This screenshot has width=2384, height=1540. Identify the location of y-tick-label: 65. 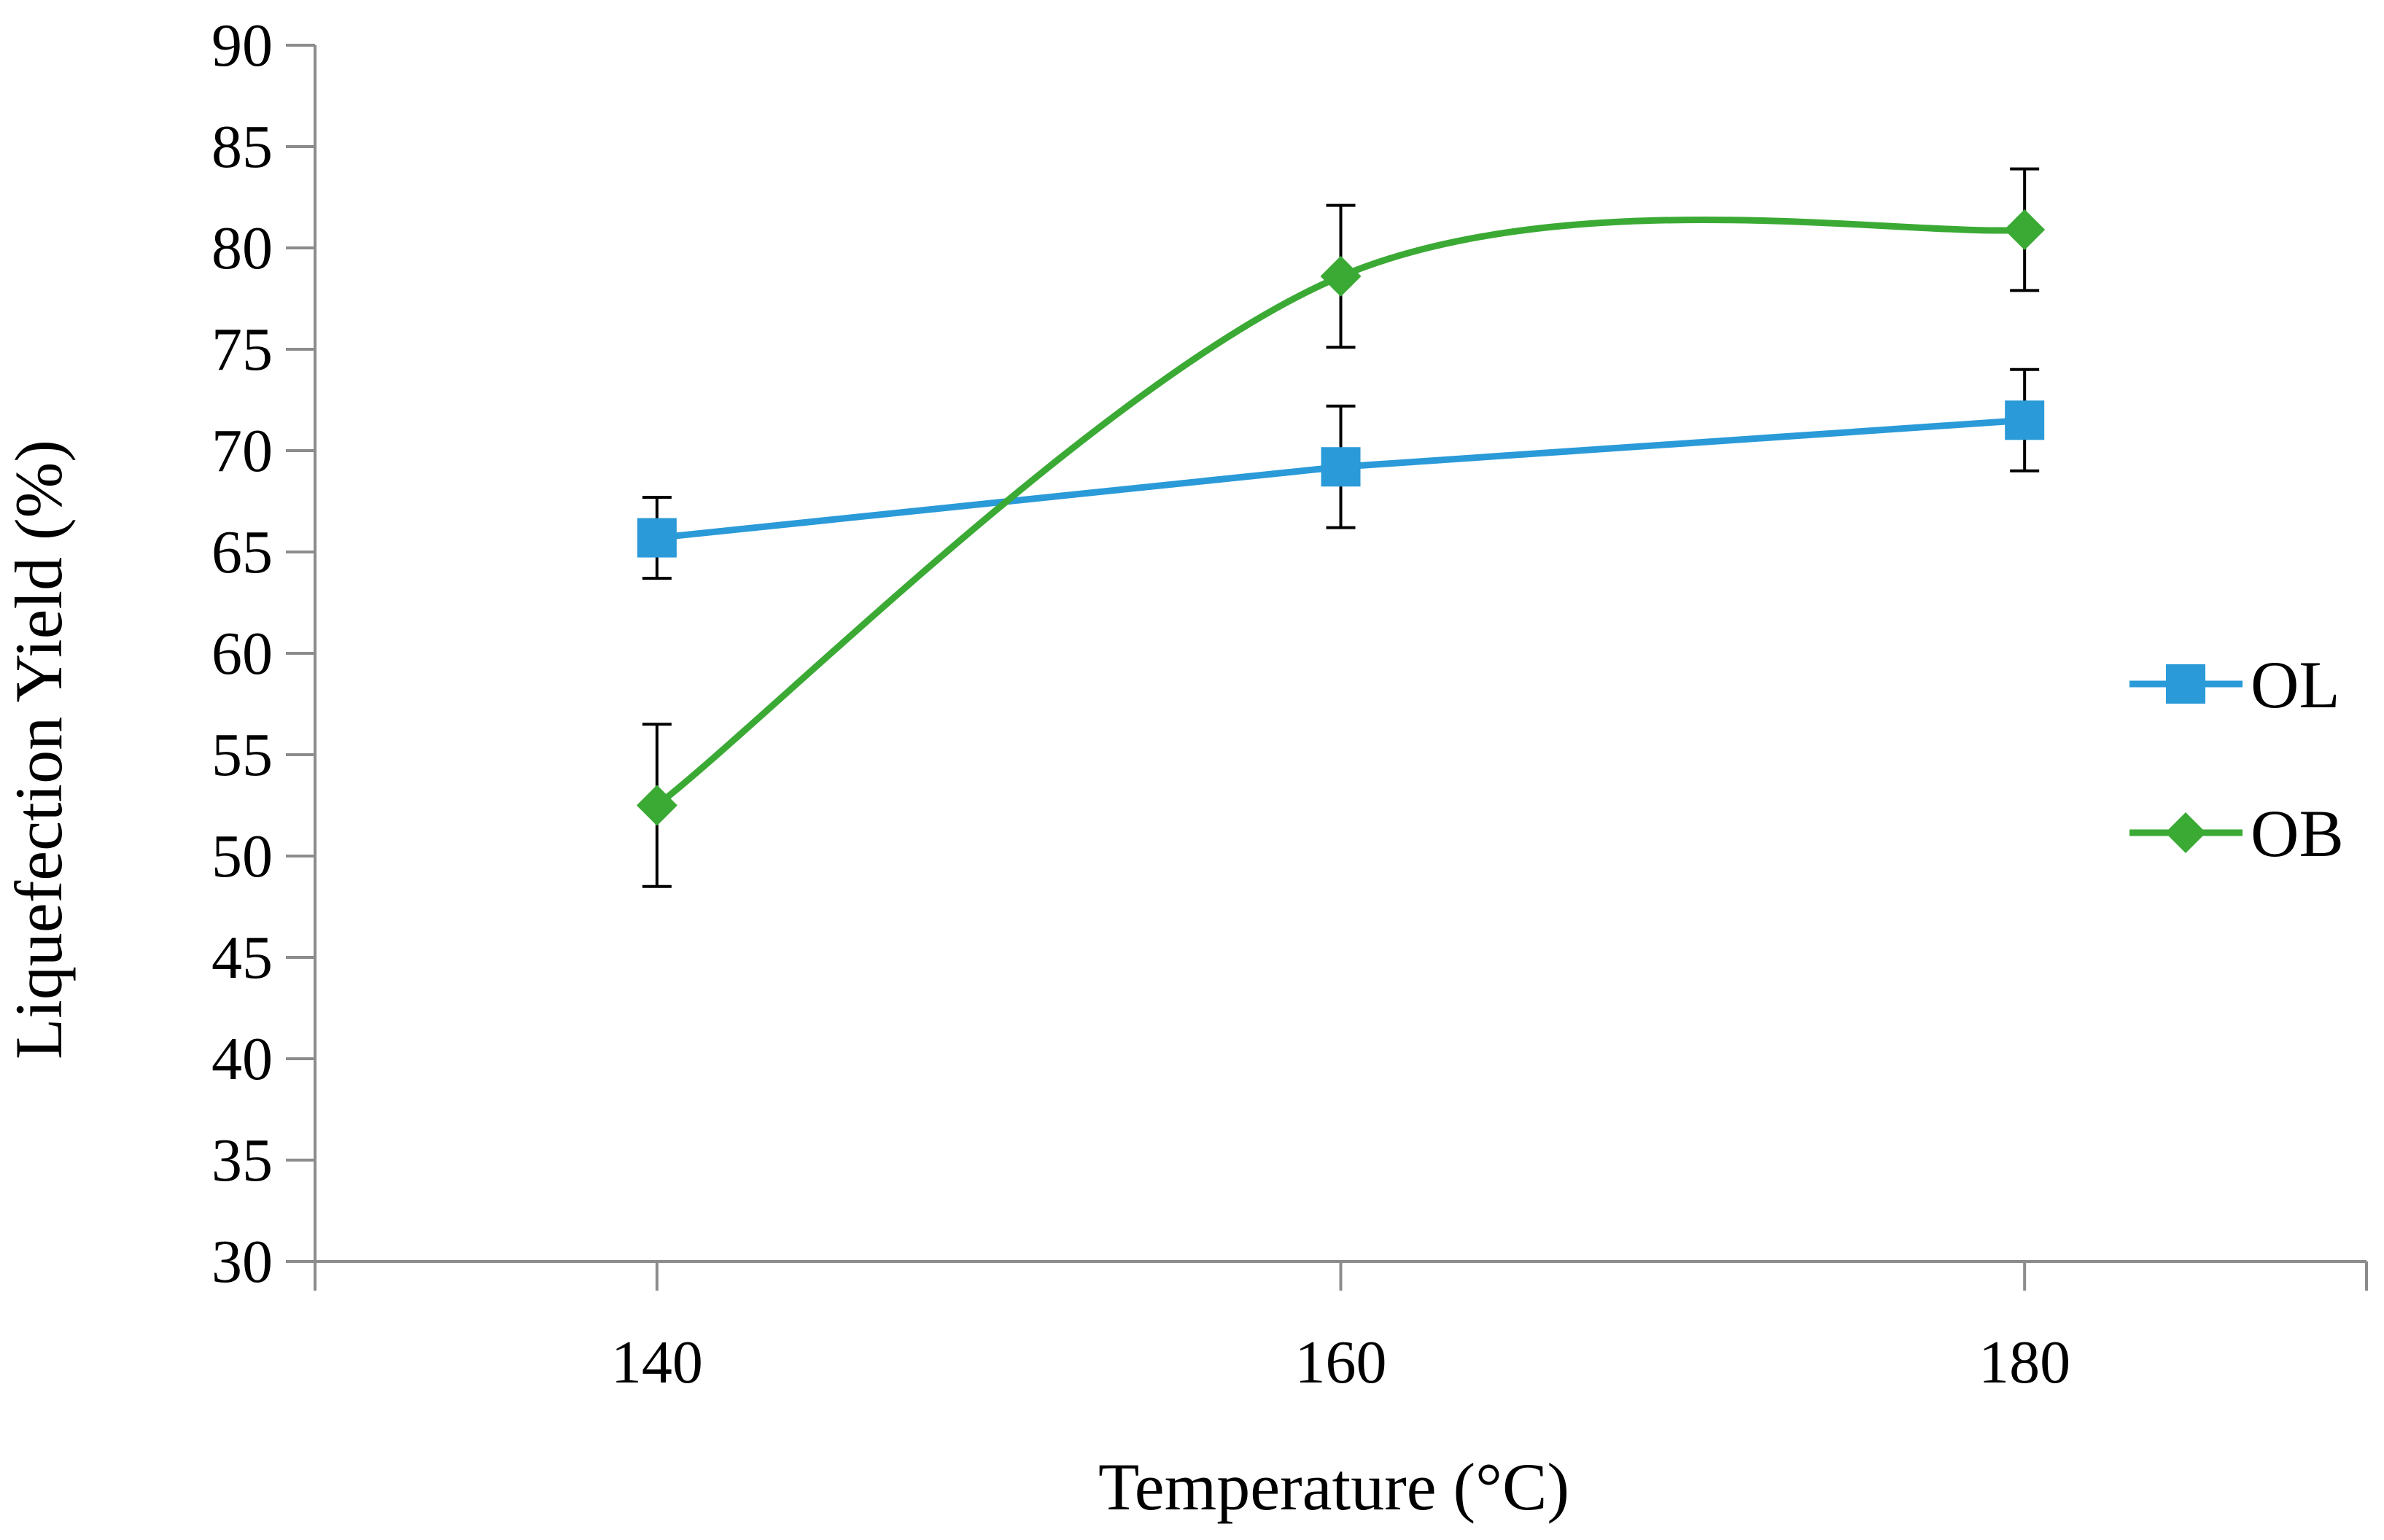
(242, 552).